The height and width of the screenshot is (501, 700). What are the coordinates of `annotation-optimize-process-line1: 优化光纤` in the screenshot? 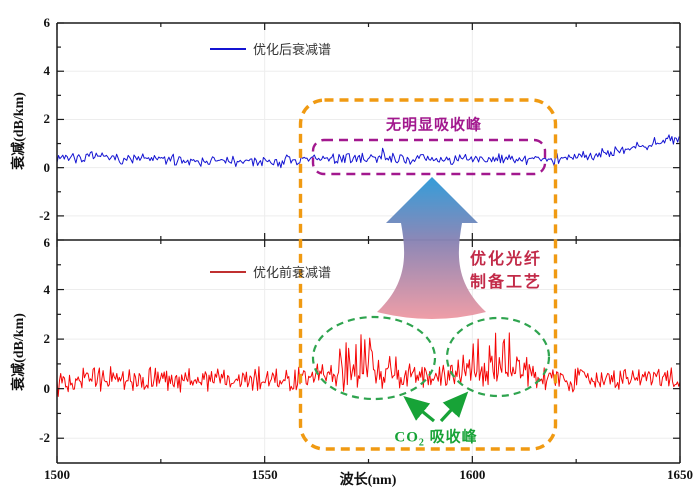 It's located at (506, 259).